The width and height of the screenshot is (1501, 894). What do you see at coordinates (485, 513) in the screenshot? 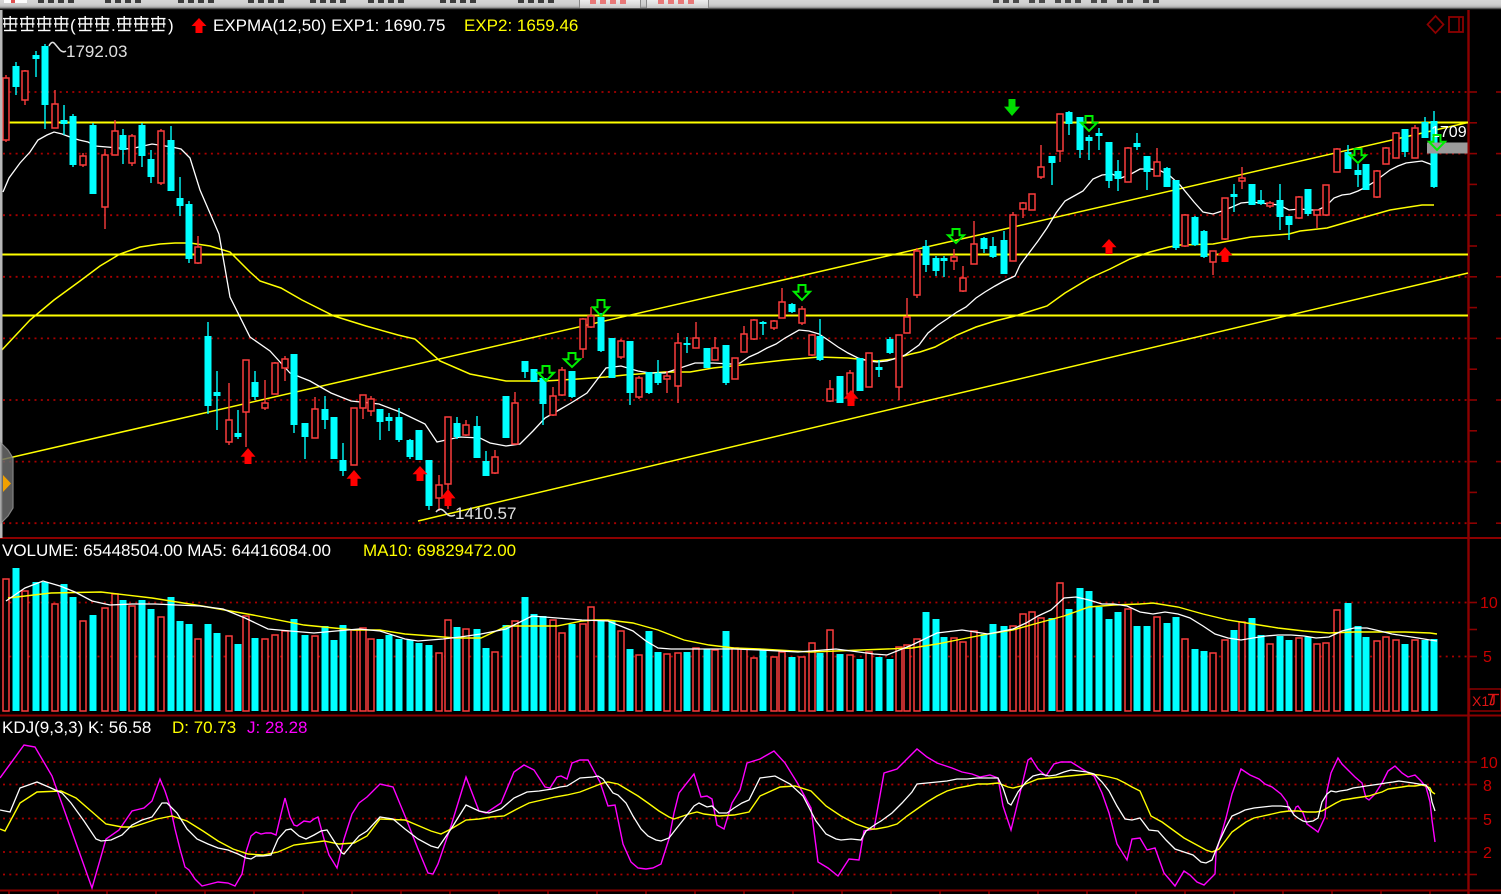
I see `svg-text: 1410.57` at bounding box center [485, 513].